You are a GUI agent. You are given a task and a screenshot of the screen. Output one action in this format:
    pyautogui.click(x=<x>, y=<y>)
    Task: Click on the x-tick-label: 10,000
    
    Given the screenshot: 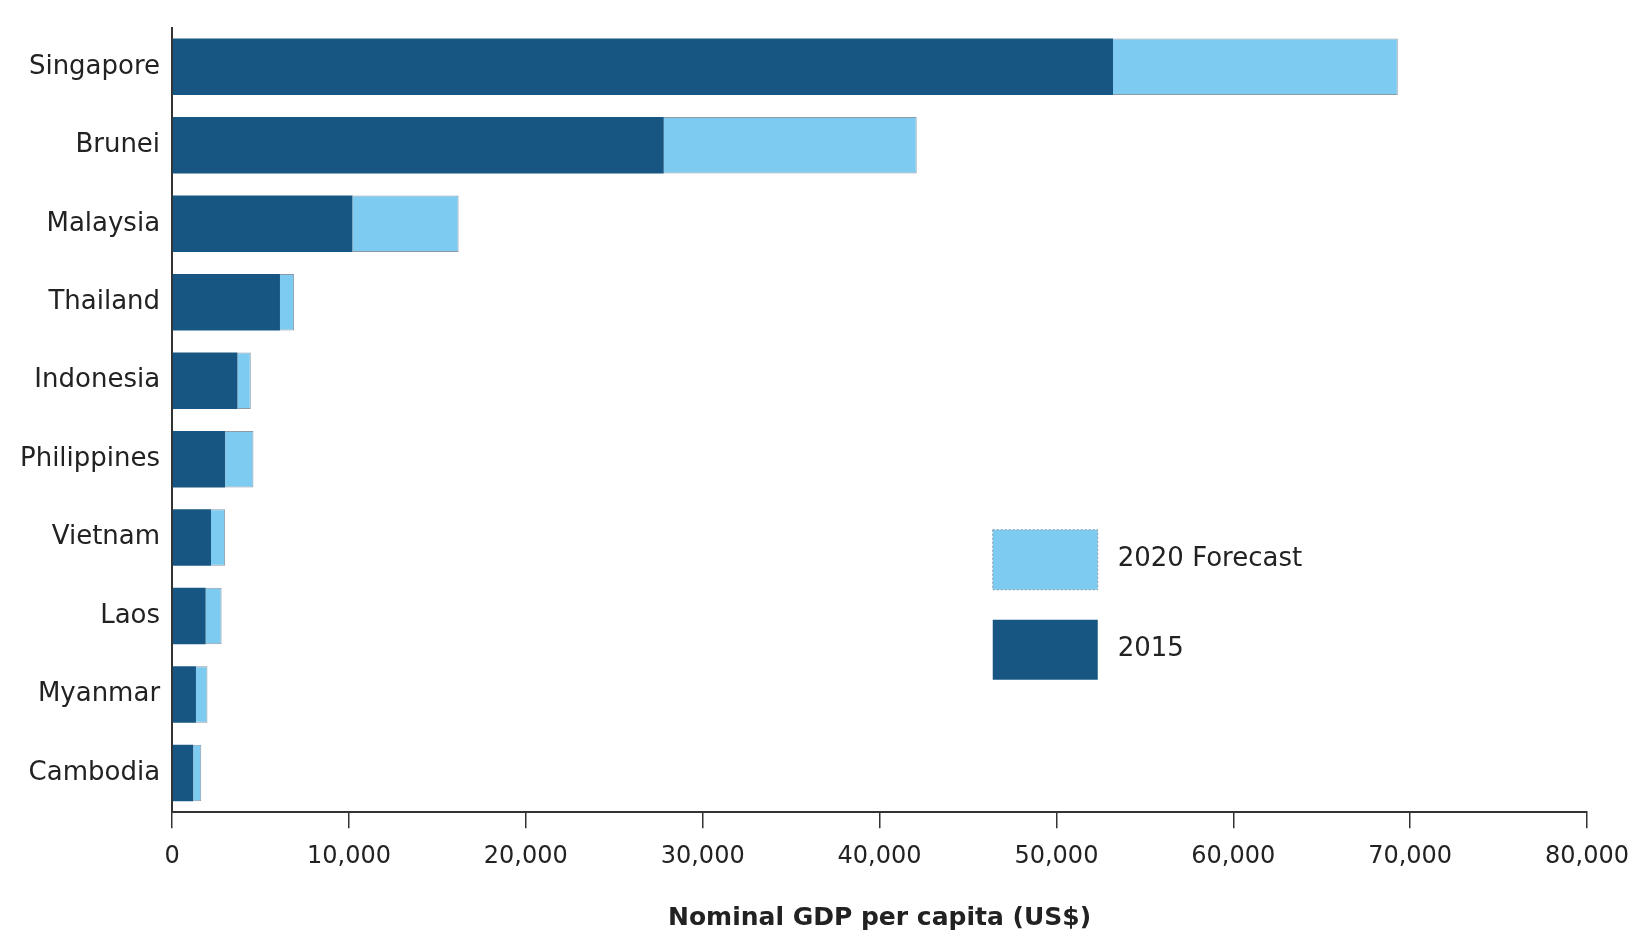 What is the action you would take?
    pyautogui.click(x=348, y=854)
    